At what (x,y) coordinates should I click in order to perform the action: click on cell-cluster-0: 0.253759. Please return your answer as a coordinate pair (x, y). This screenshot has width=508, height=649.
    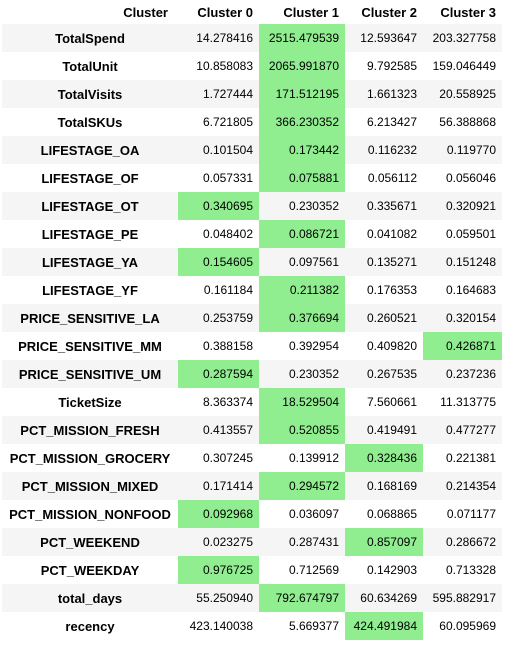
    Looking at the image, I should click on (227, 318).